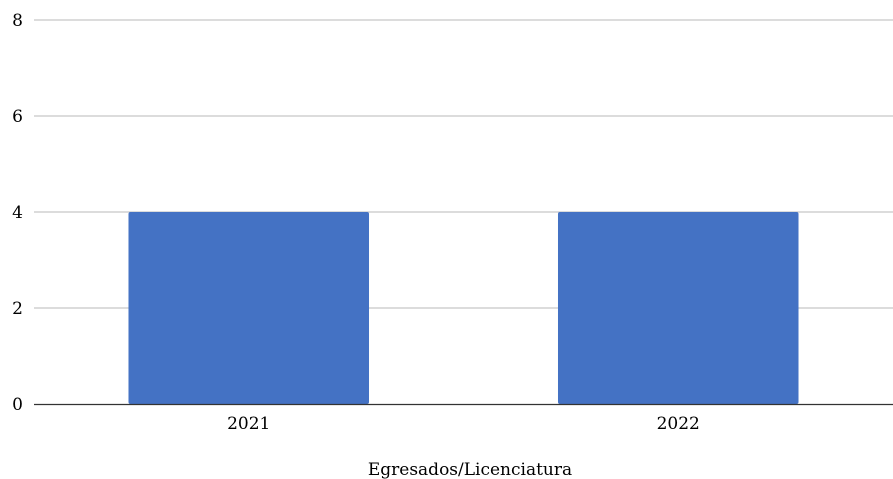  I want to click on x-tick-label: 2021, so click(248, 424).